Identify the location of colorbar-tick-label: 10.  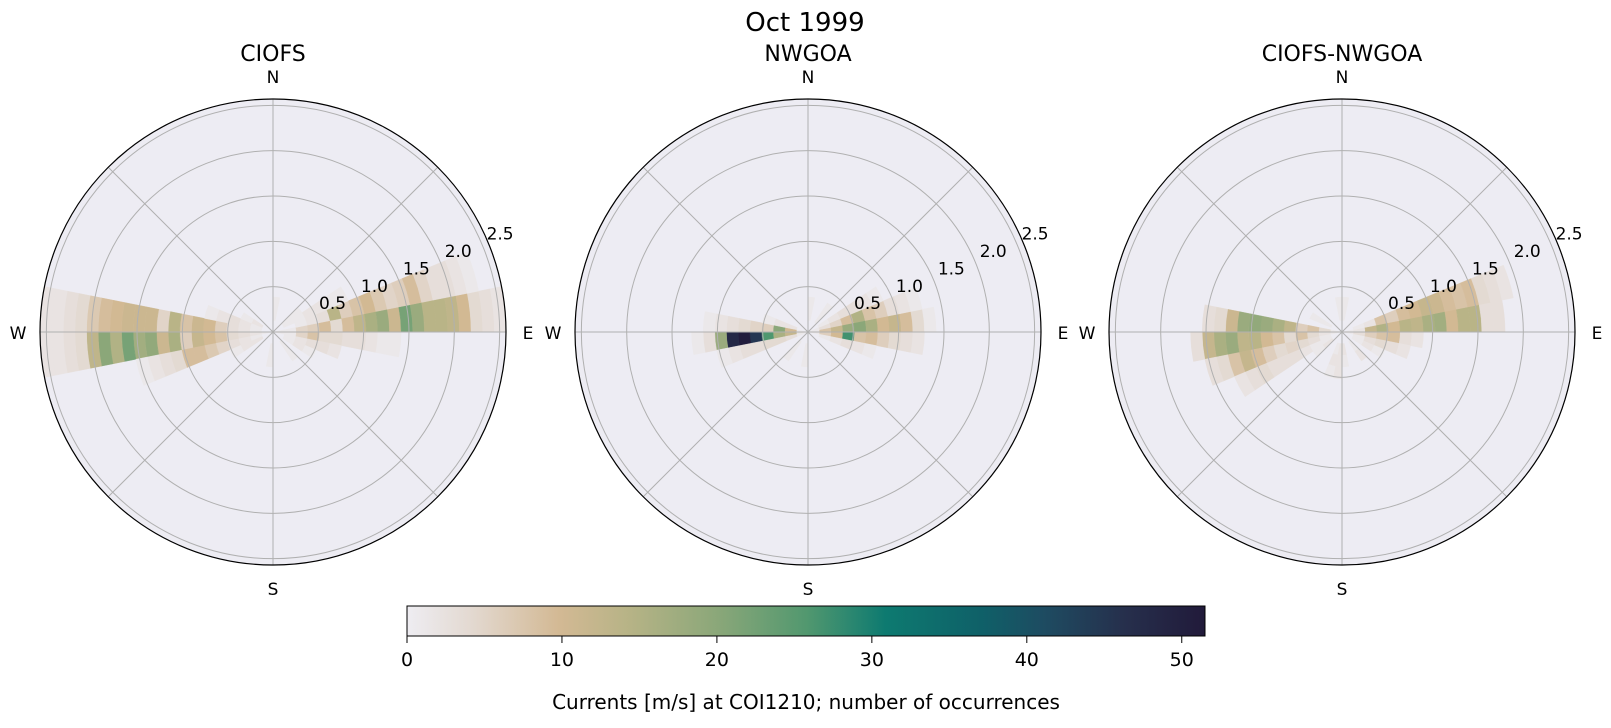
(562, 660).